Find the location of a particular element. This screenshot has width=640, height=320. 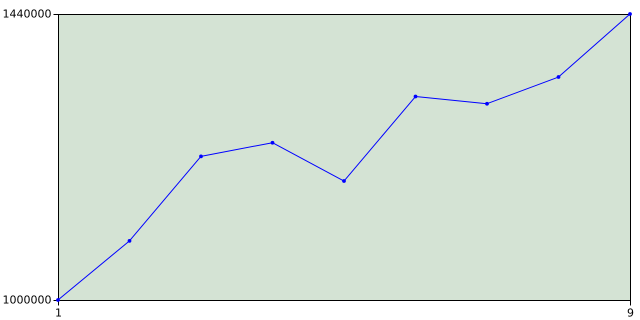

x-tick-label: 9 is located at coordinates (630, 313).